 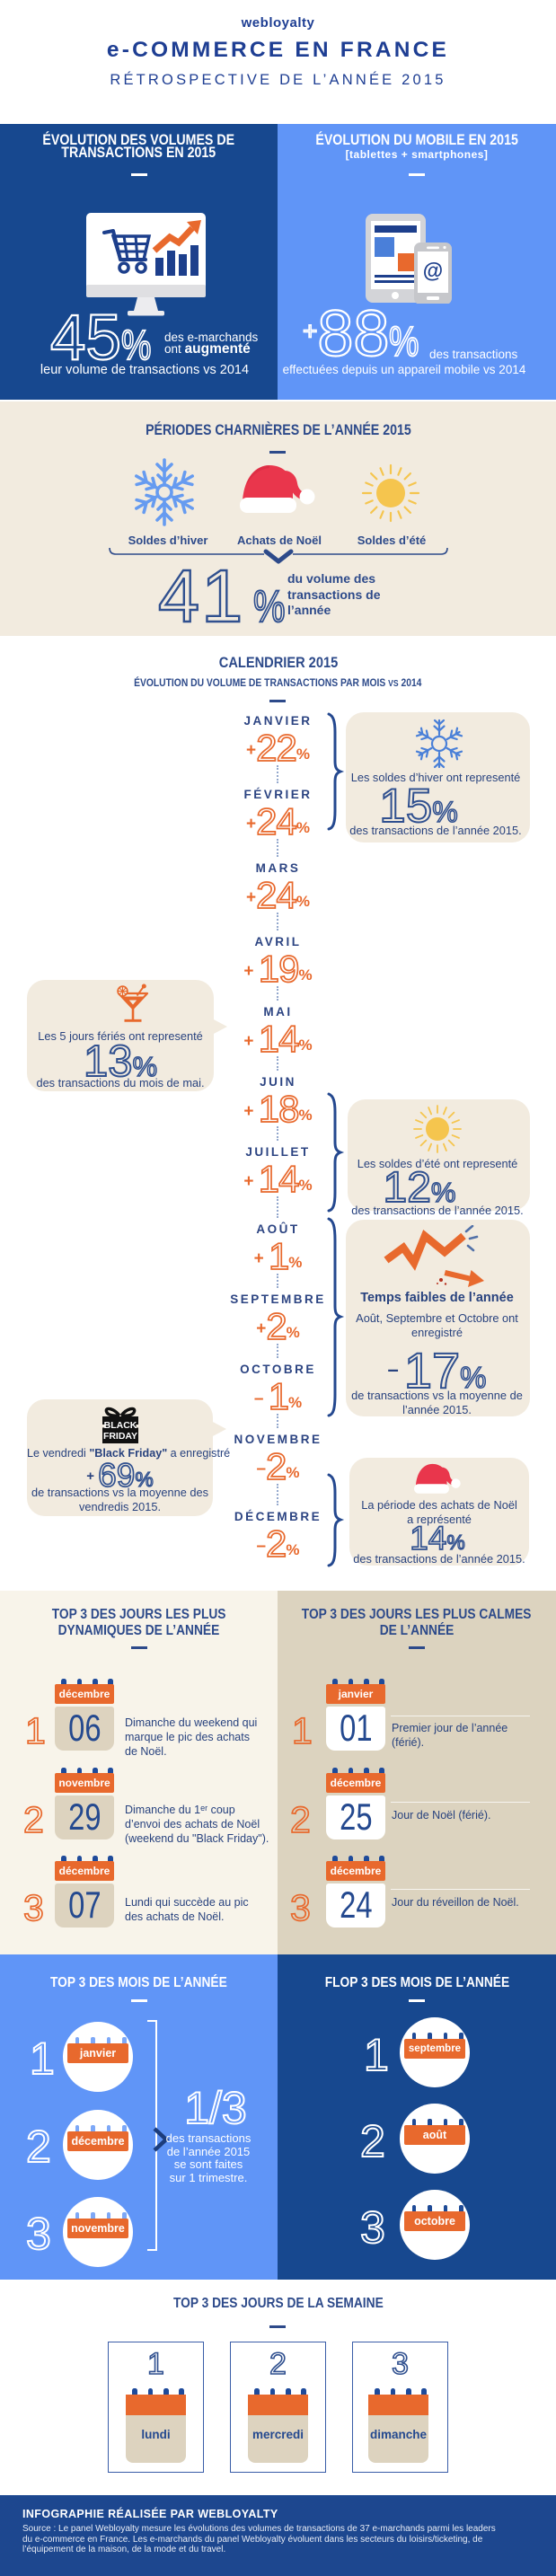 I want to click on svg-text: FRIDAY, so click(x=120, y=1436).